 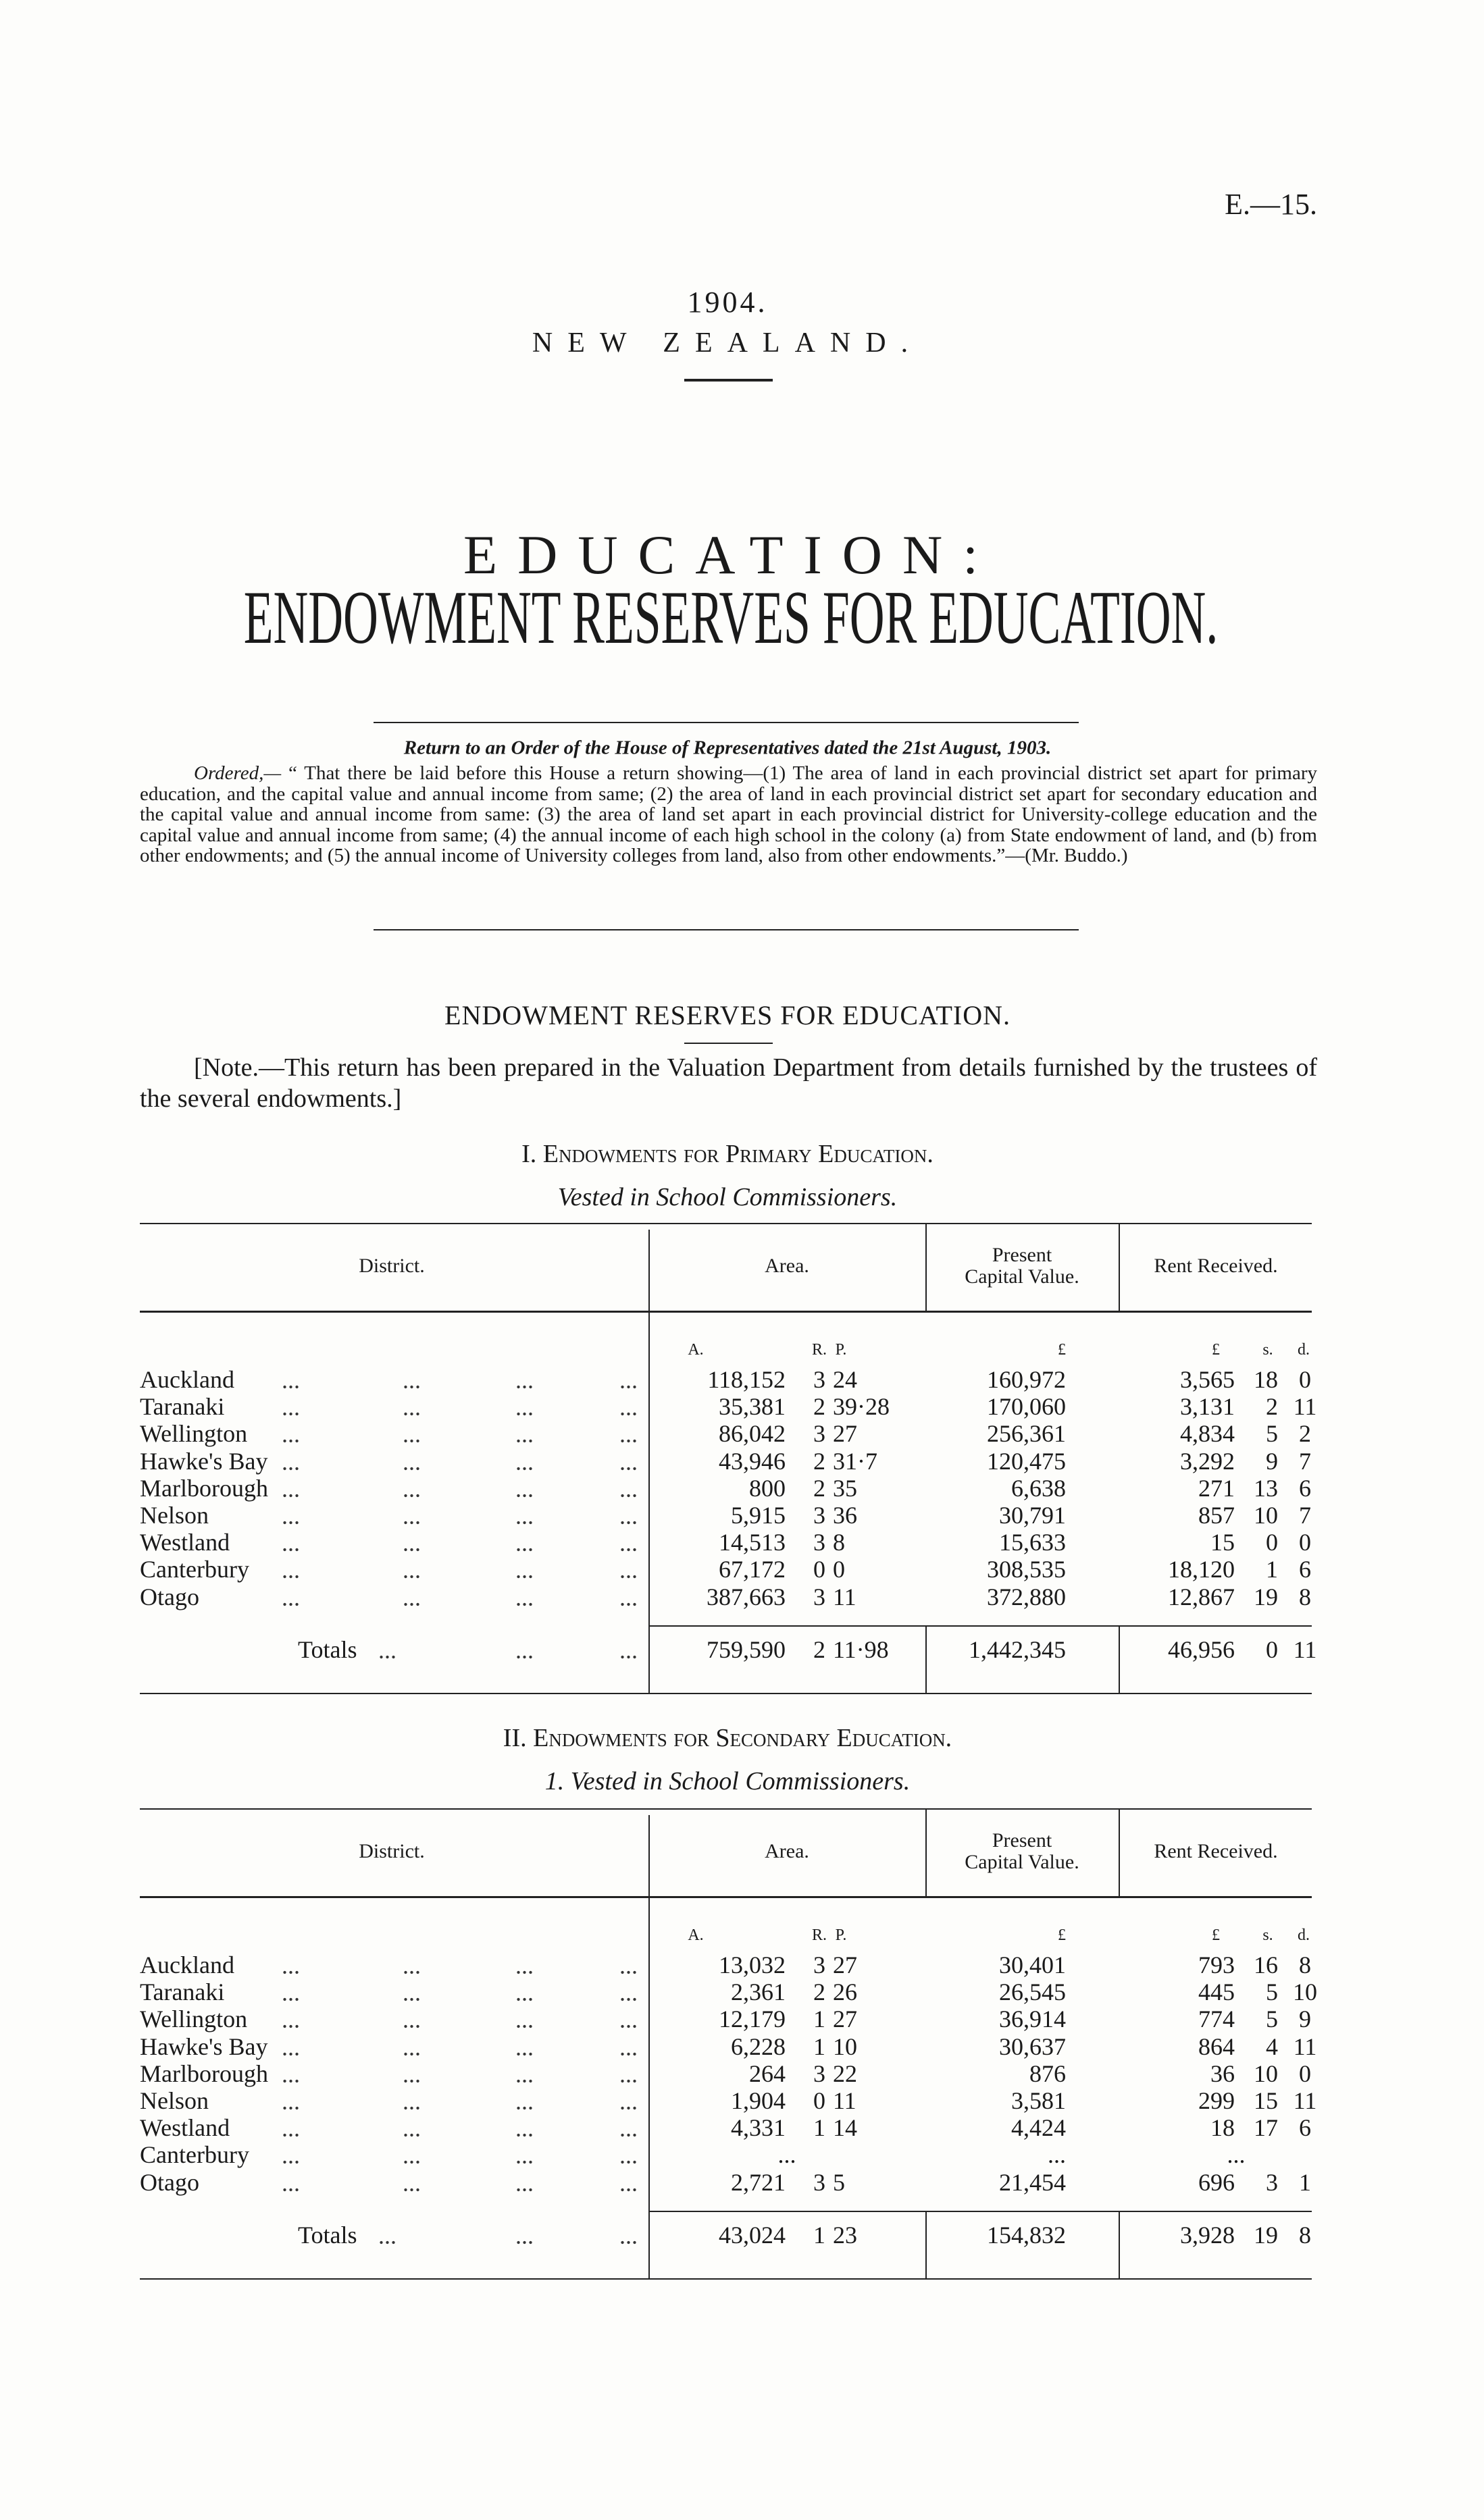 What do you see at coordinates (1026, 1596) in the screenshot?
I see `cell: 372,880` at bounding box center [1026, 1596].